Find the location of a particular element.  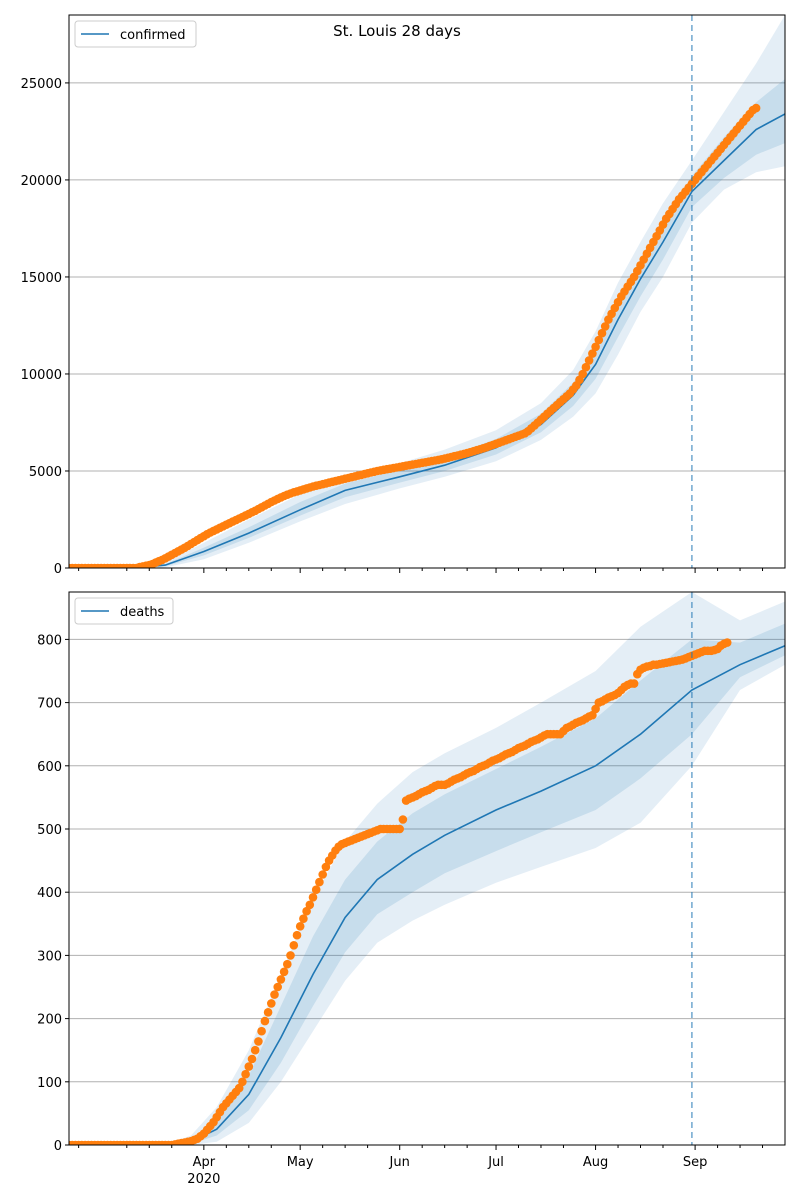

xtick-label: Aug is located at coordinates (595, 1162).